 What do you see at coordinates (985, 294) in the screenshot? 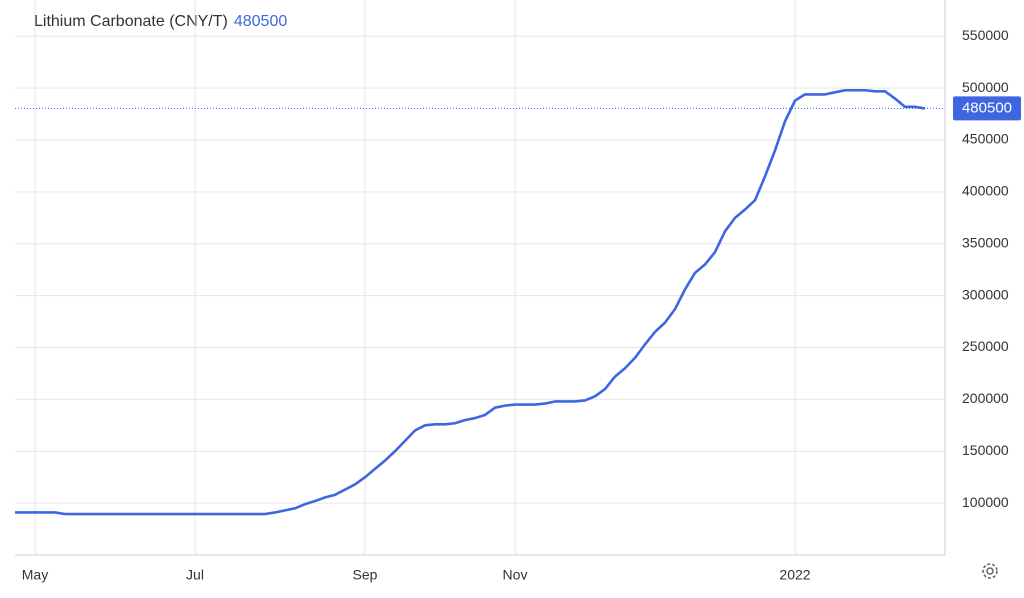
I see `y-tick-label: 300000` at bounding box center [985, 294].